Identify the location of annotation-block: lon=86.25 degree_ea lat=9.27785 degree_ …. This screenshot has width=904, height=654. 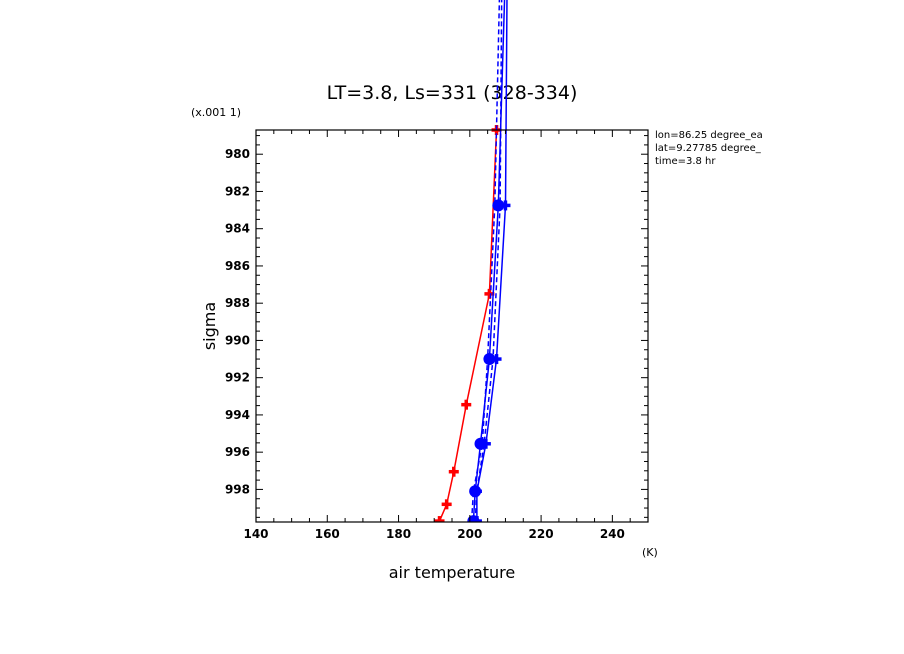
(709, 148).